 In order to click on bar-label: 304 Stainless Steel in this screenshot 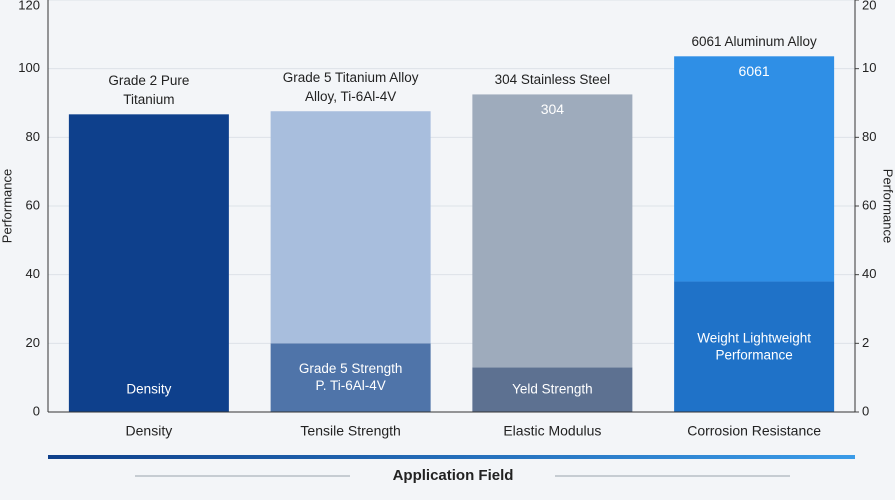, I will do `click(553, 79)`.